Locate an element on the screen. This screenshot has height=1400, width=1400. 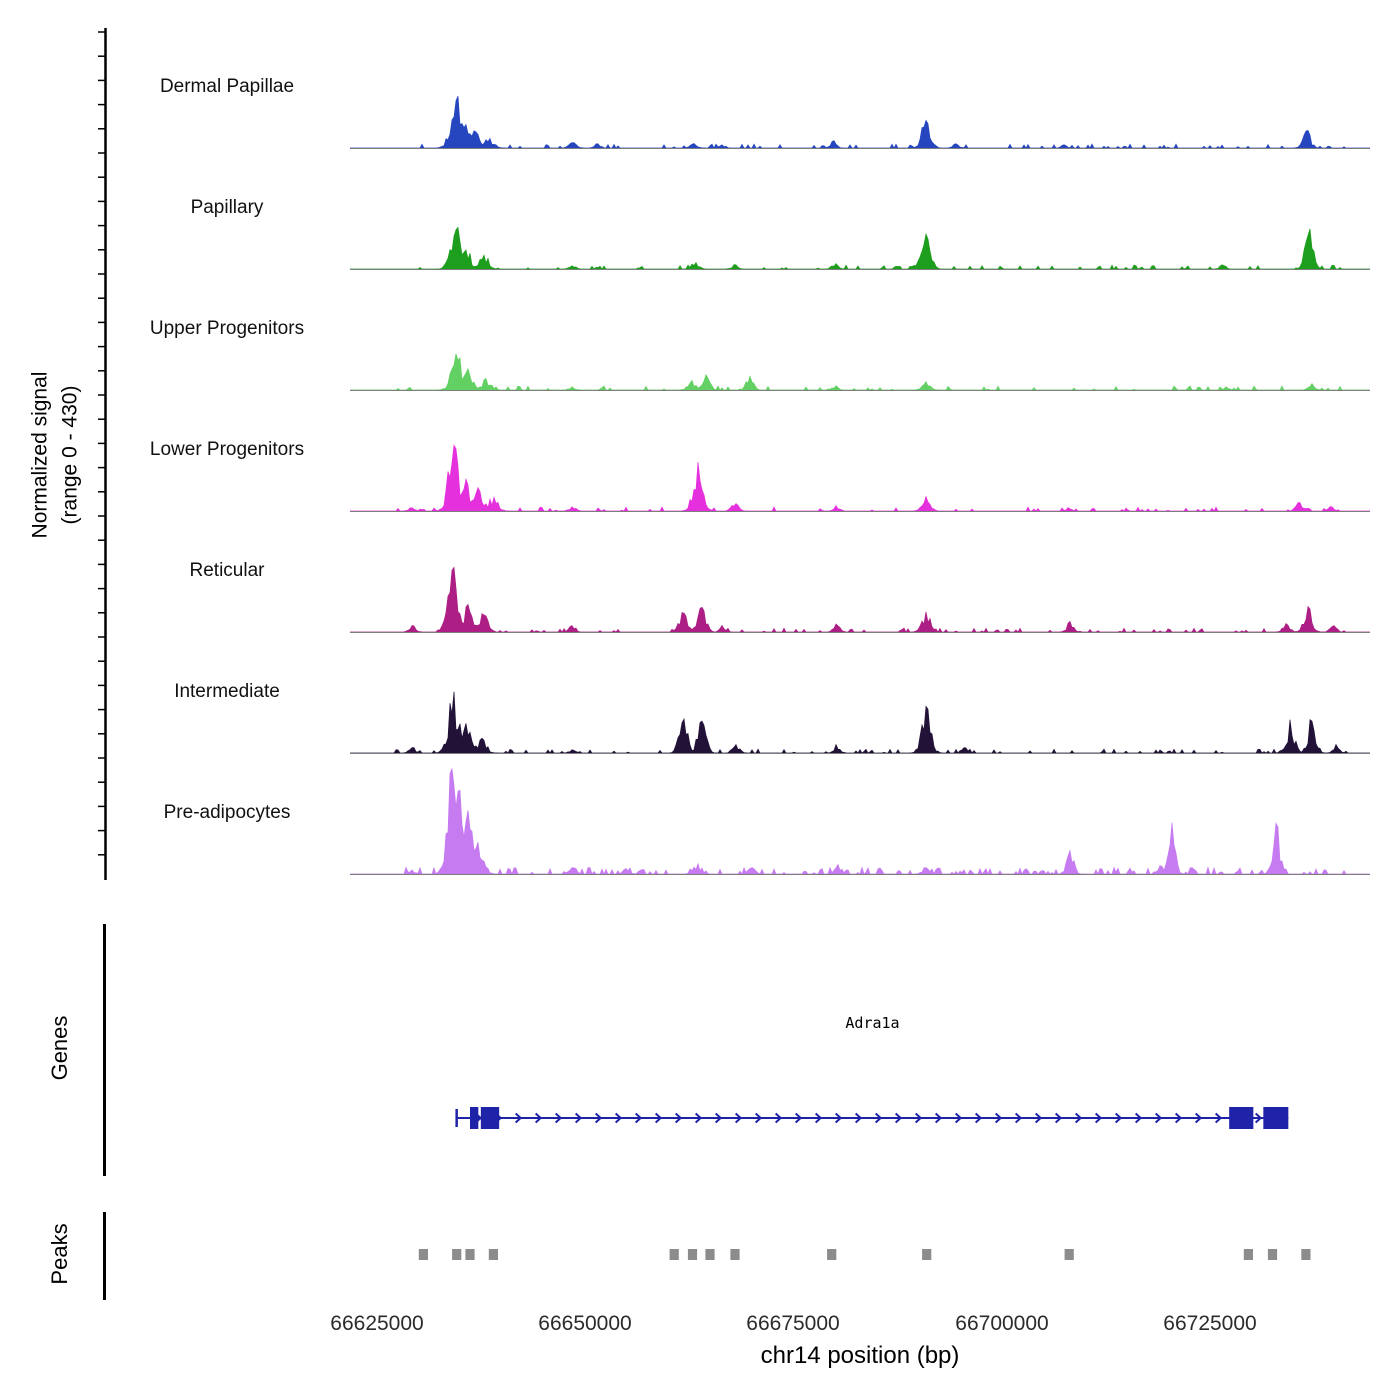
track-row-upper-progenitors: Upper Progenitors is located at coordinates (700, 332).